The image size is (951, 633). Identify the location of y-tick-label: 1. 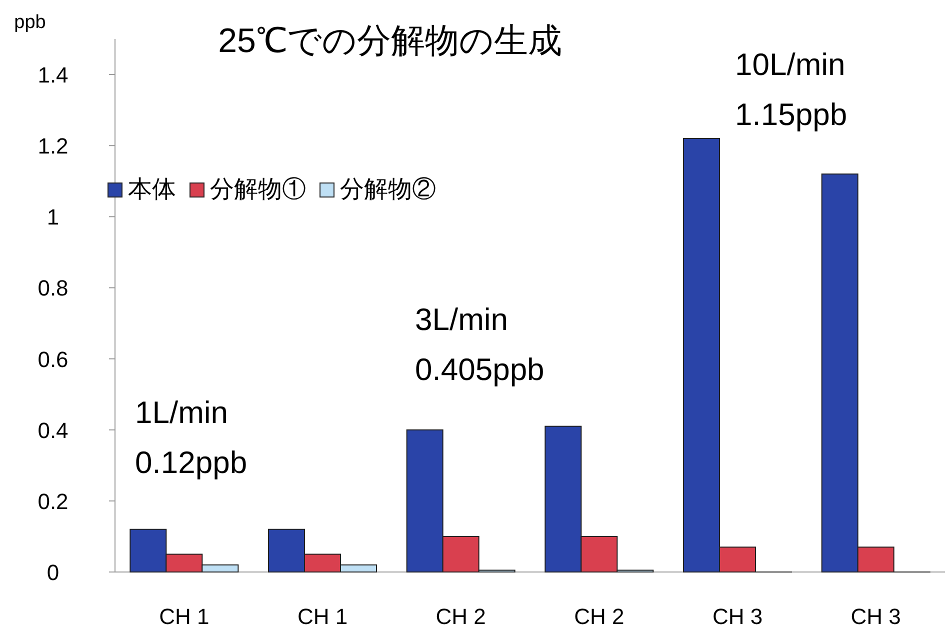
(53, 217).